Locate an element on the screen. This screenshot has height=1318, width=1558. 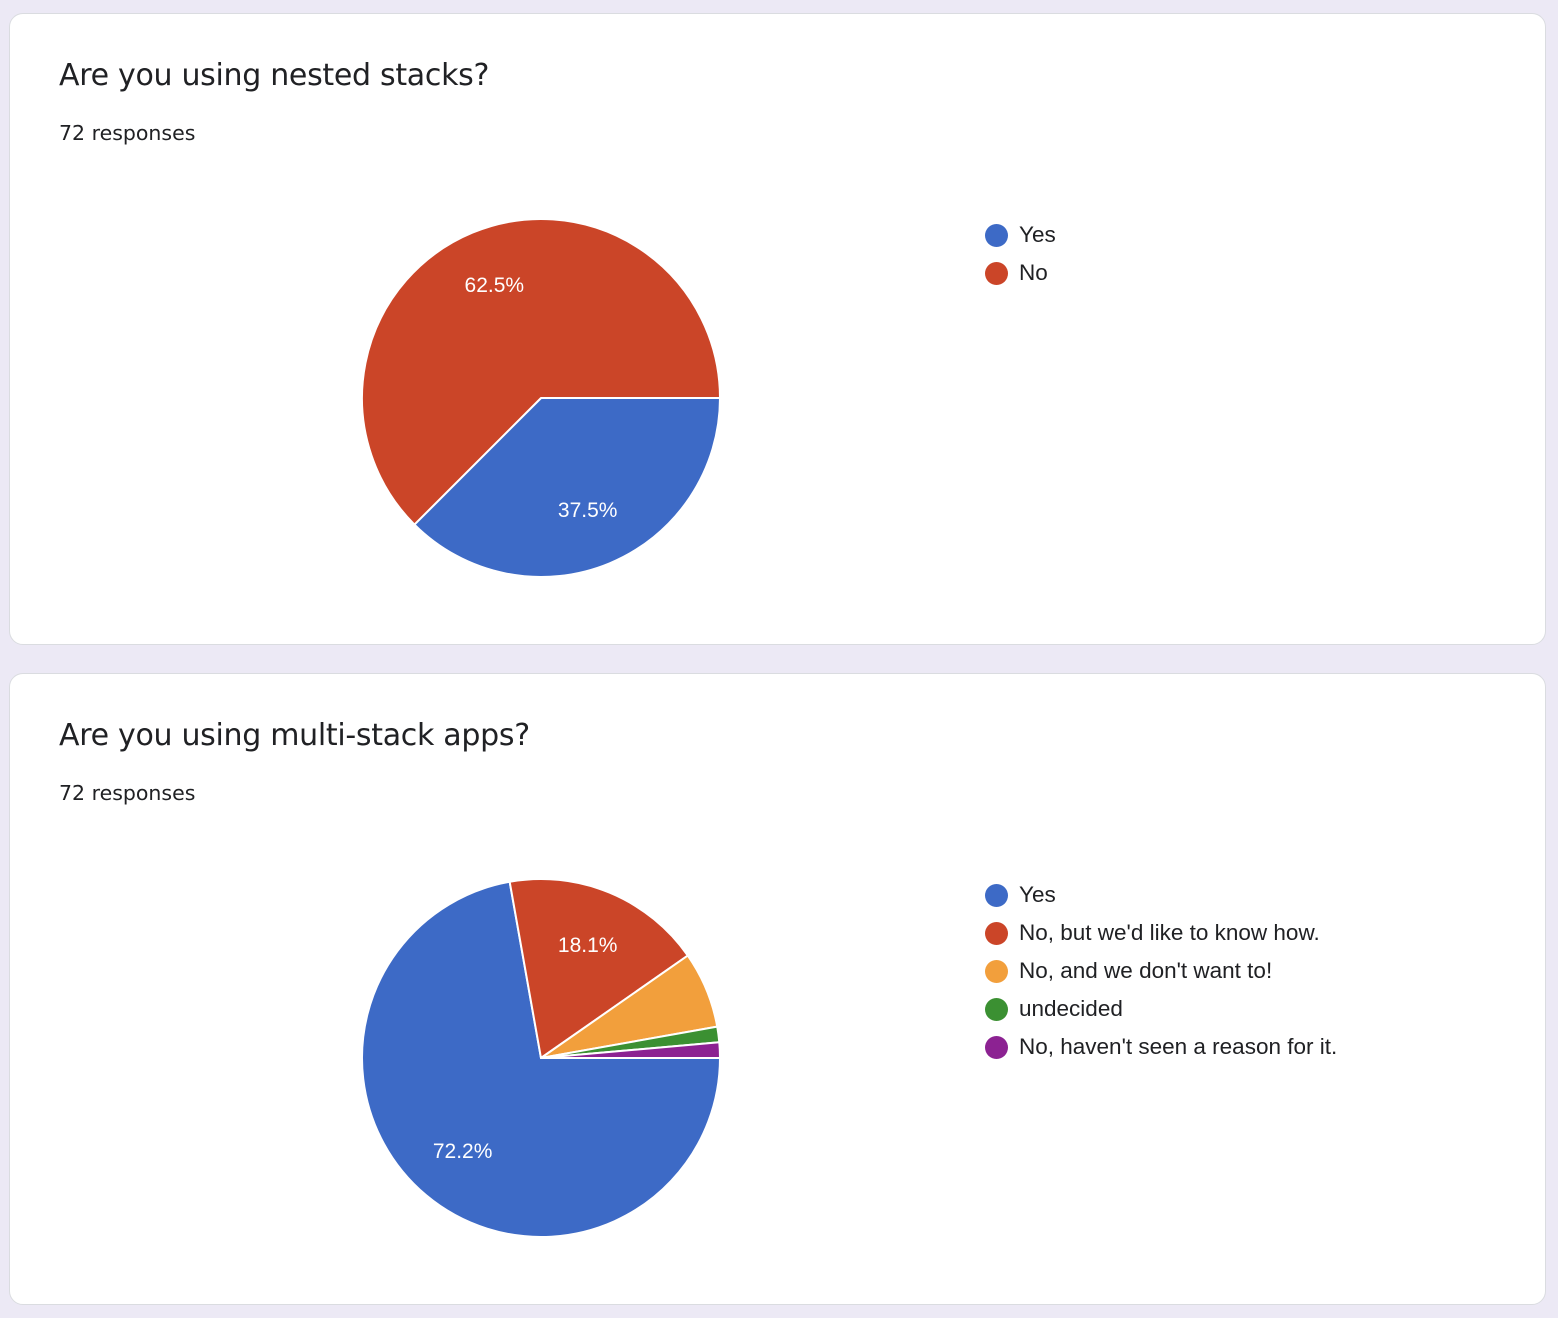
slice-percent-label: 37.5% is located at coordinates (588, 510).